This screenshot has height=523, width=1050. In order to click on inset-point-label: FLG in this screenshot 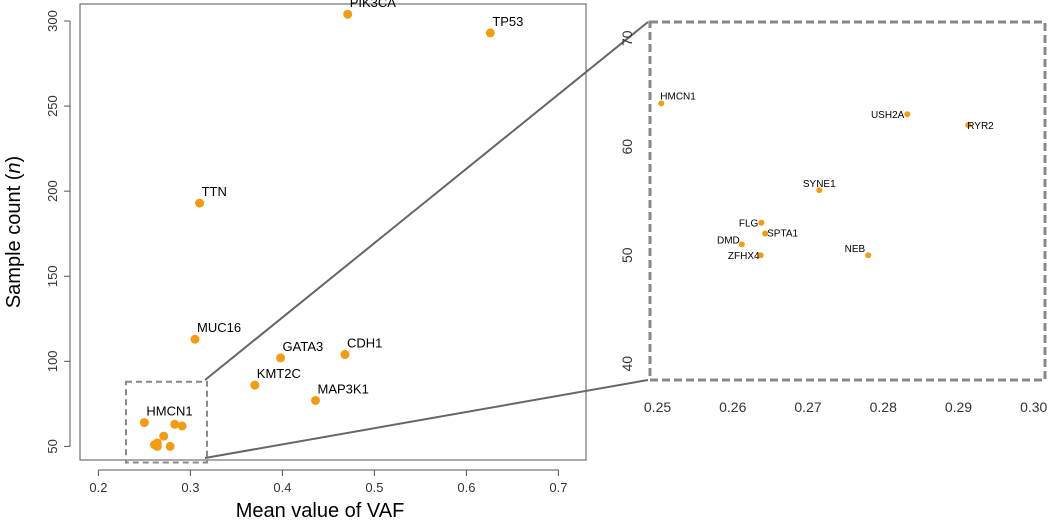, I will do `click(749, 224)`.